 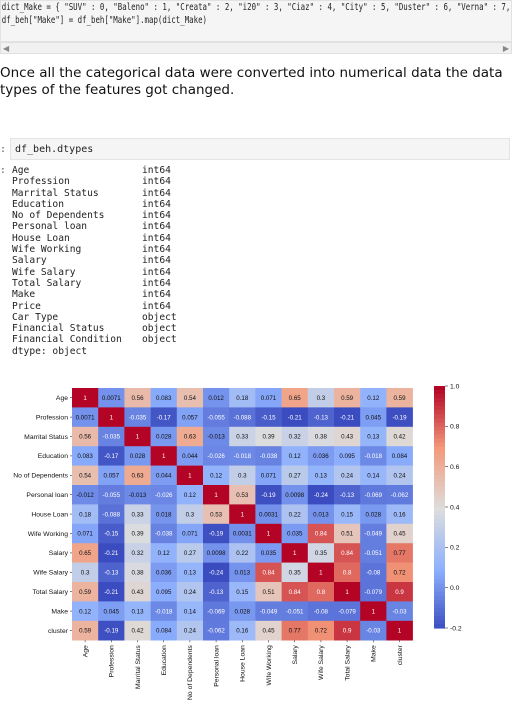 I want to click on heatmap-cell-label: -0.018, so click(x=164, y=611).